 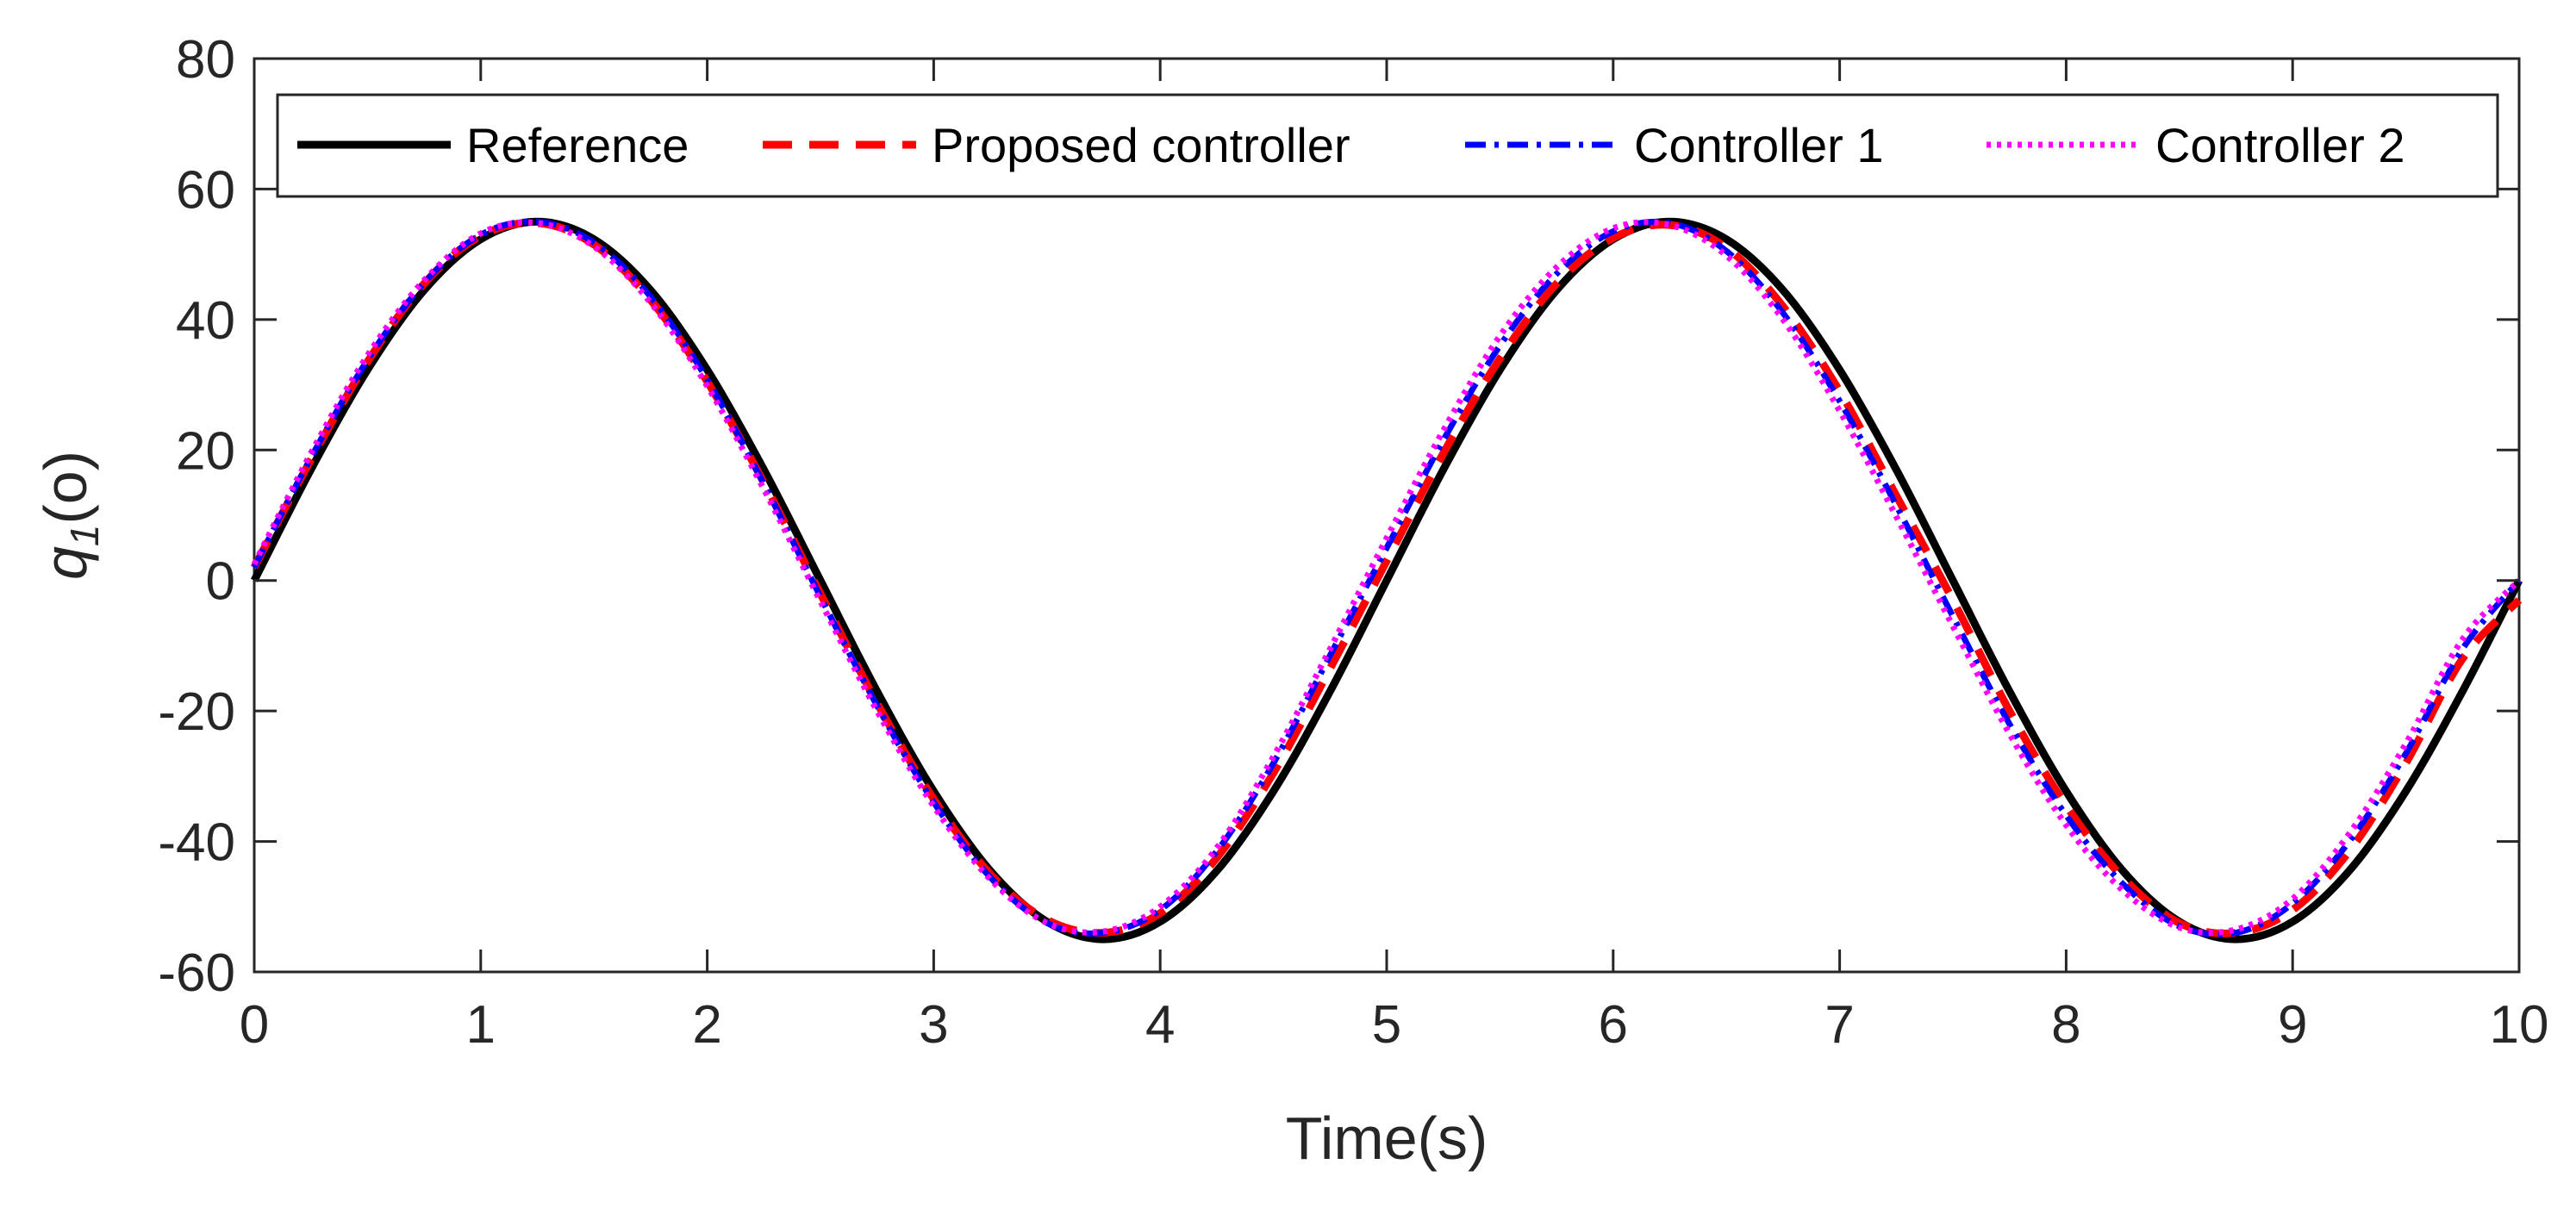 What do you see at coordinates (2292, 1025) in the screenshot?
I see `x-tick-label: 9` at bounding box center [2292, 1025].